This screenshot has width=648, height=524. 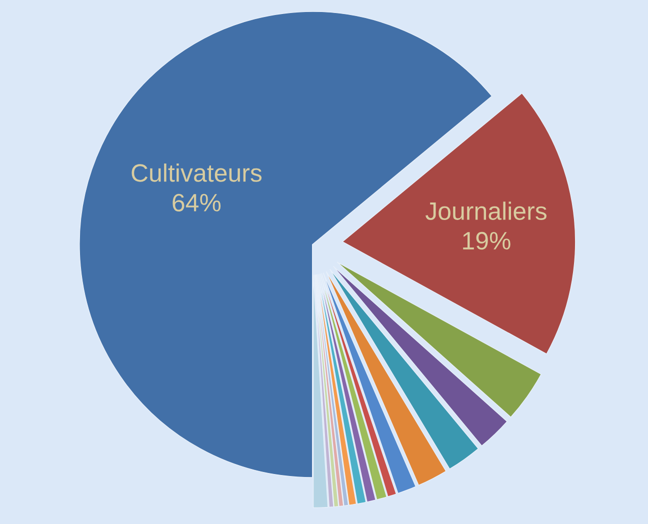 What do you see at coordinates (486, 241) in the screenshot?
I see `data-label: 19%` at bounding box center [486, 241].